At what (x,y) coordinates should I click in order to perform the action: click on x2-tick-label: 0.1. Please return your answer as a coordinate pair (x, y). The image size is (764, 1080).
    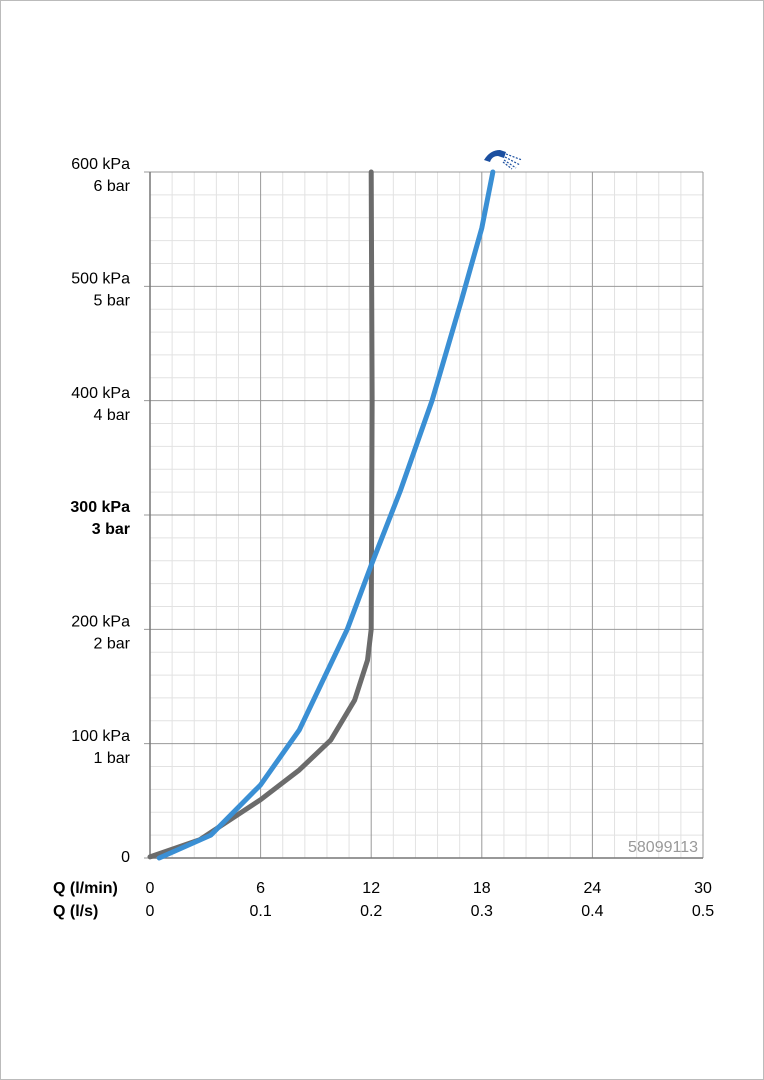
    Looking at the image, I should click on (260, 911).